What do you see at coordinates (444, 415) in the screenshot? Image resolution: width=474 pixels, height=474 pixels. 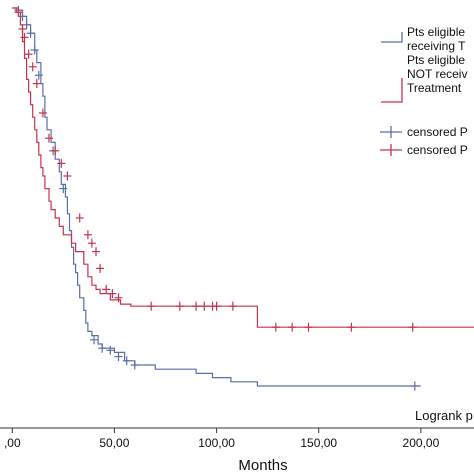 I see `logrank-annotation: Logrank p` at bounding box center [444, 415].